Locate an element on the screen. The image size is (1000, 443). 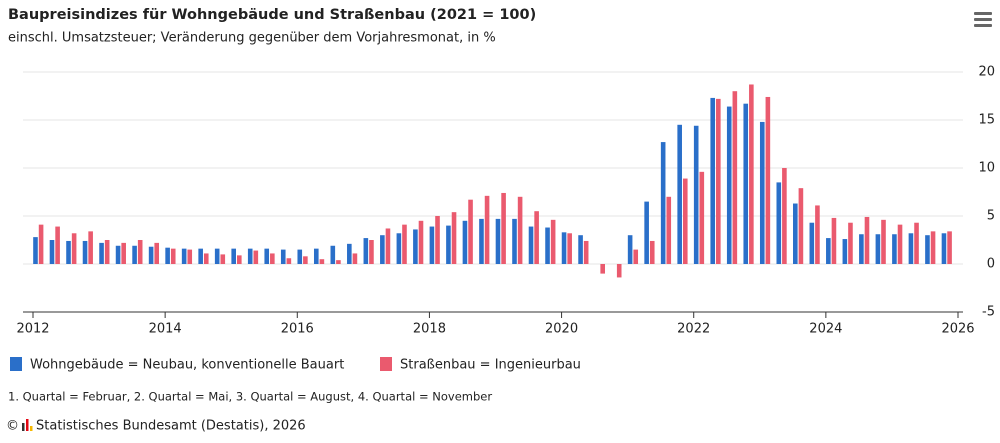
menu-icon is located at coordinates (983, 19).